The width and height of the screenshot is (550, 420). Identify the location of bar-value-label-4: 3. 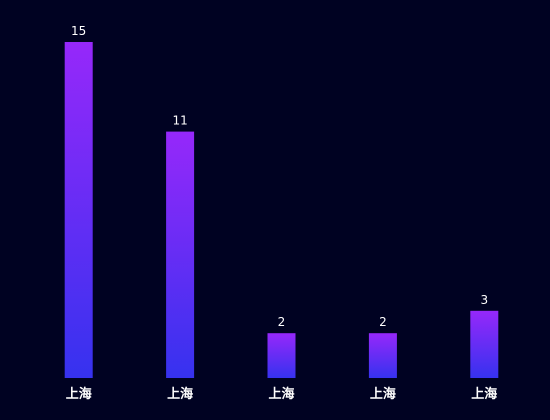
(484, 300).